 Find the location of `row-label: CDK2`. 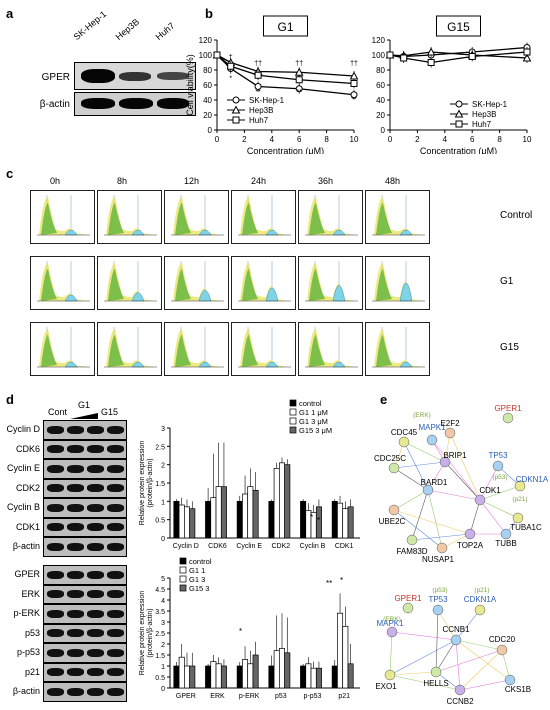

row-label: CDK2 is located at coordinates (27, 487).